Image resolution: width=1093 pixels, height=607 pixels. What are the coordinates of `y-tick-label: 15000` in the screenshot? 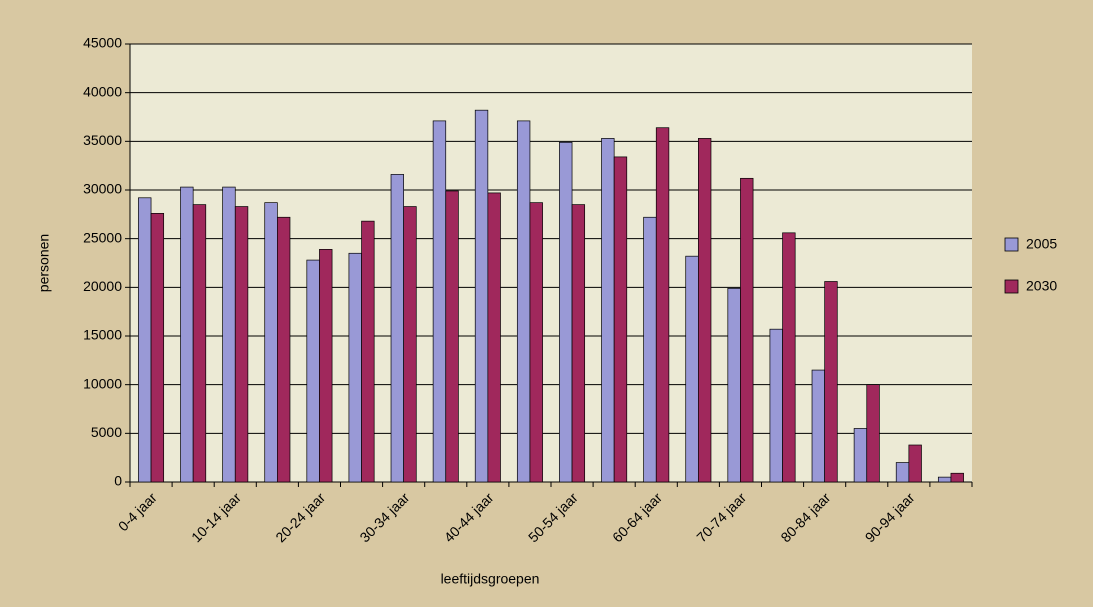 It's located at (102, 335).